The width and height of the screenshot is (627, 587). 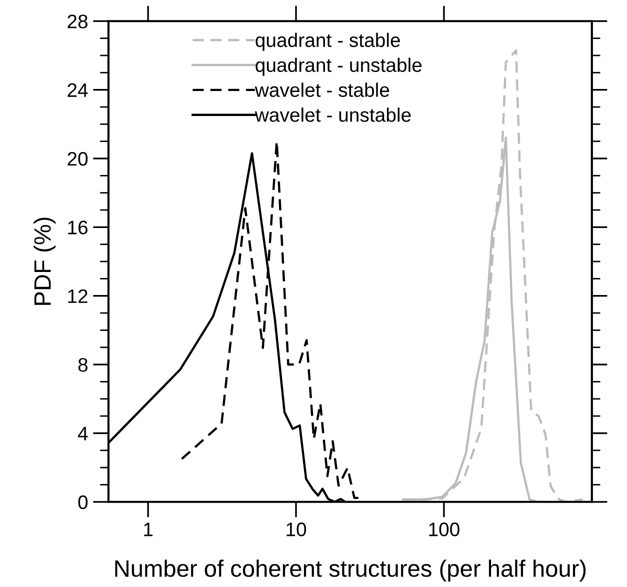 I want to click on y-tick-label: 28, so click(x=78, y=21).